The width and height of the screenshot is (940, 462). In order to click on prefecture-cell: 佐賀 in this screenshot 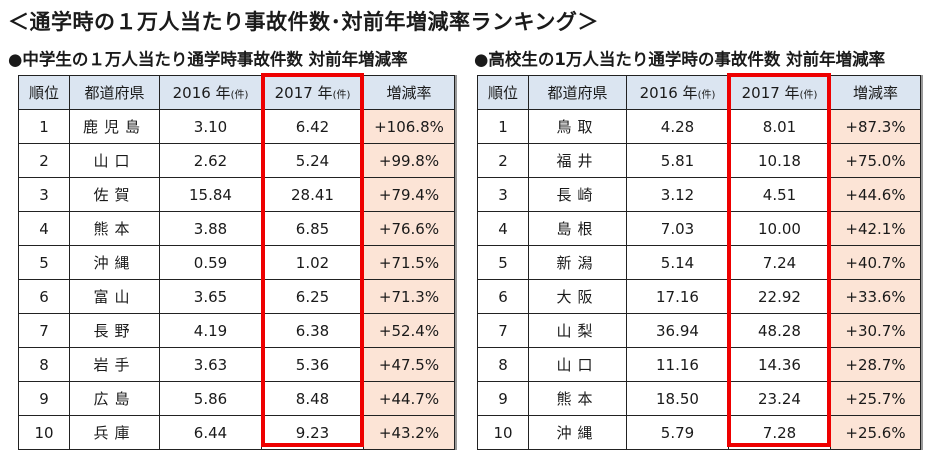, I will do `click(114, 194)`.